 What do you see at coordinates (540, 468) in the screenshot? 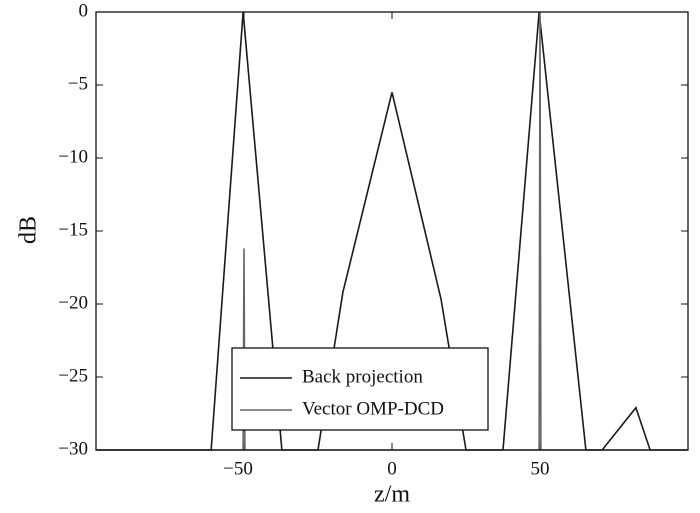
I see `x-tick-label: 50` at bounding box center [540, 468].